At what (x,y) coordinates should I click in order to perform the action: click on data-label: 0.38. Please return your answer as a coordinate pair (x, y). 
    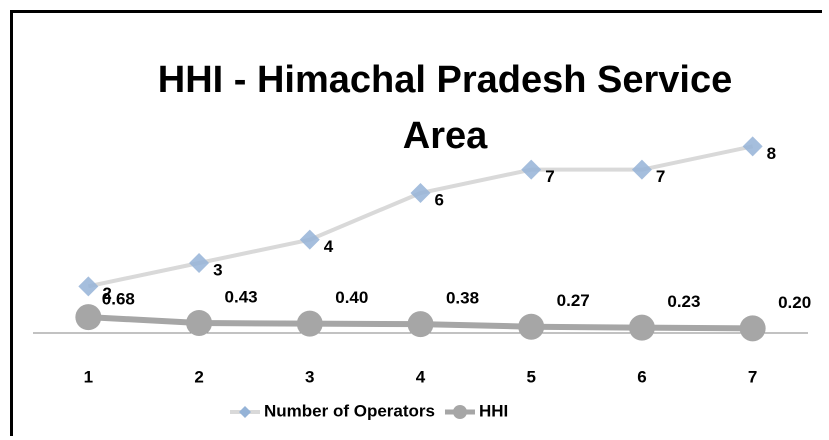
    Looking at the image, I should click on (462, 298).